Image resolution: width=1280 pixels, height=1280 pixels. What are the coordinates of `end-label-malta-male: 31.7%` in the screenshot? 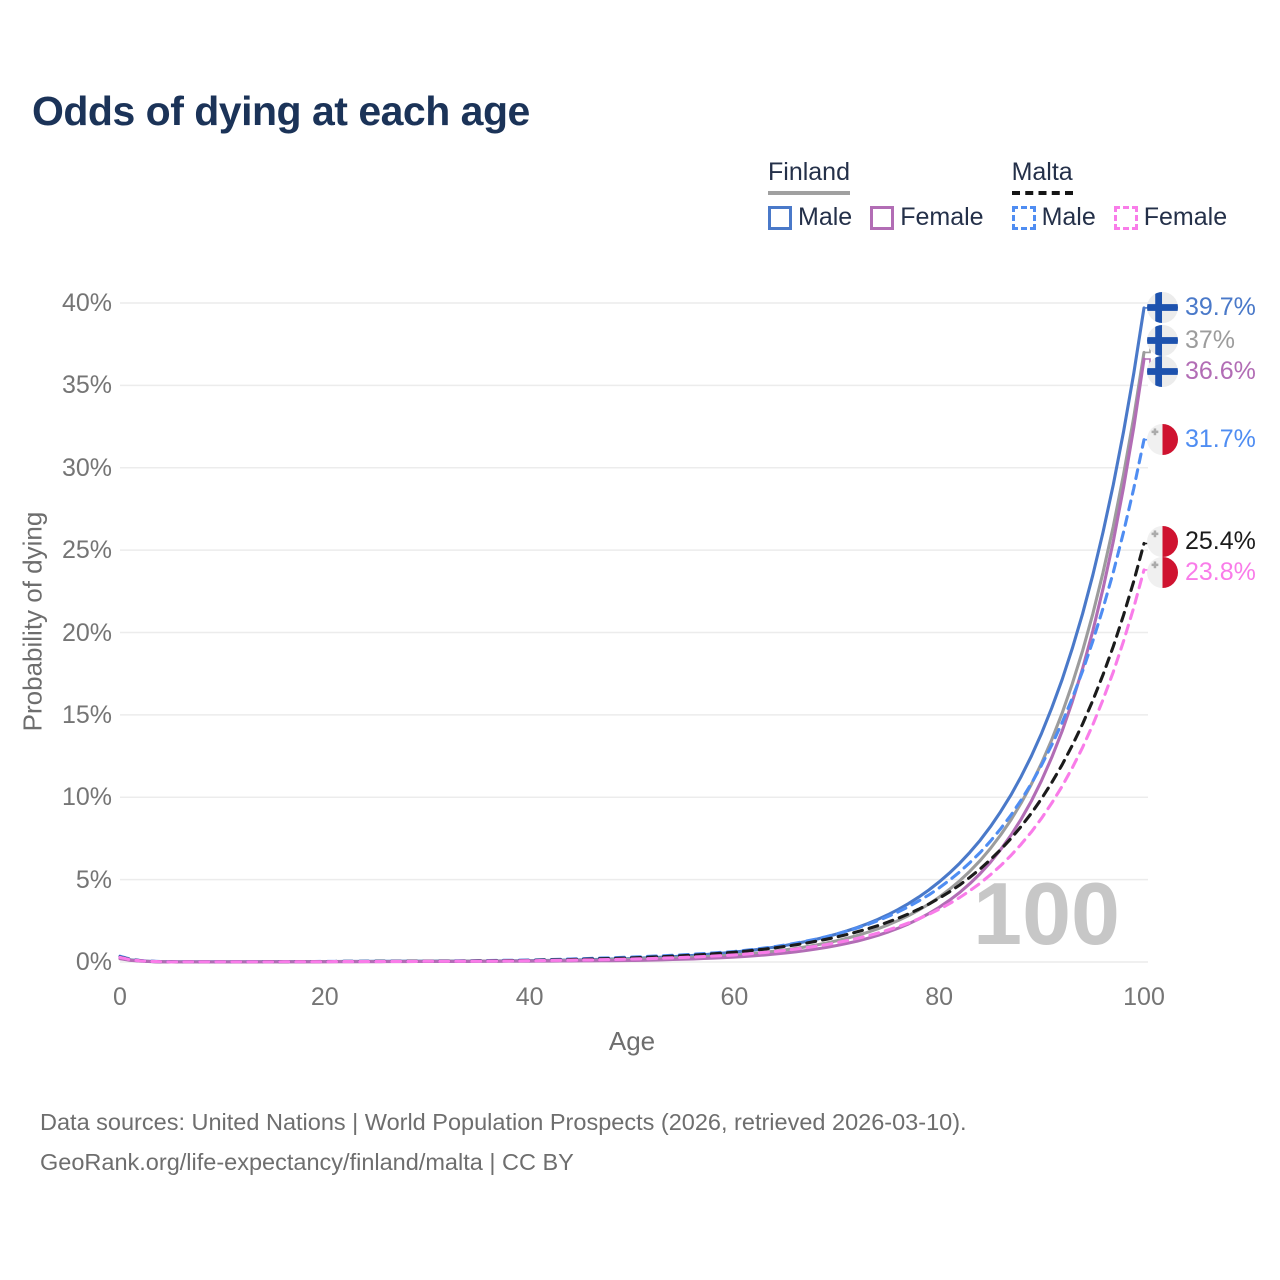 It's located at (1201, 440).